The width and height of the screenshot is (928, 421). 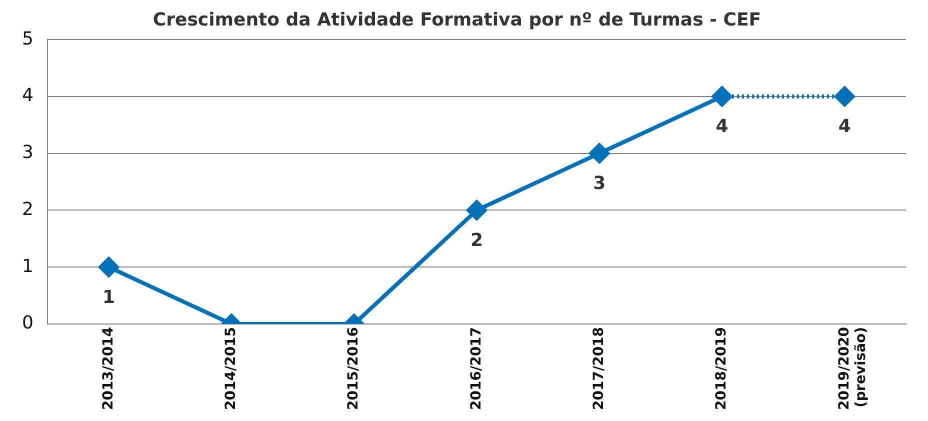 I want to click on y-tick-label: 0, so click(x=28, y=323).